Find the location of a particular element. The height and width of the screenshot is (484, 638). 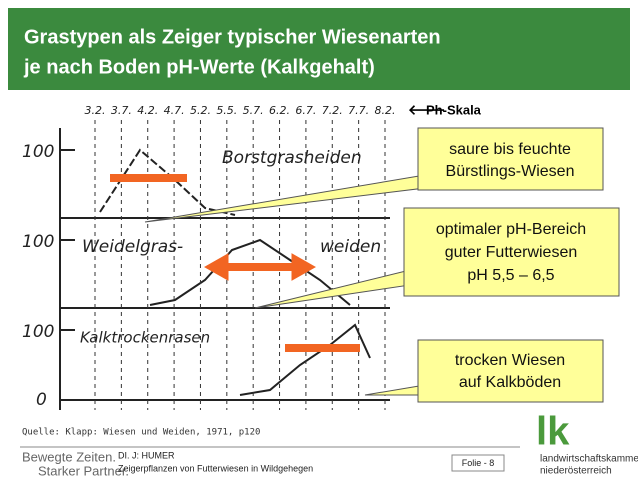

scale-tick-label: 6.2. is located at coordinates (279, 110).